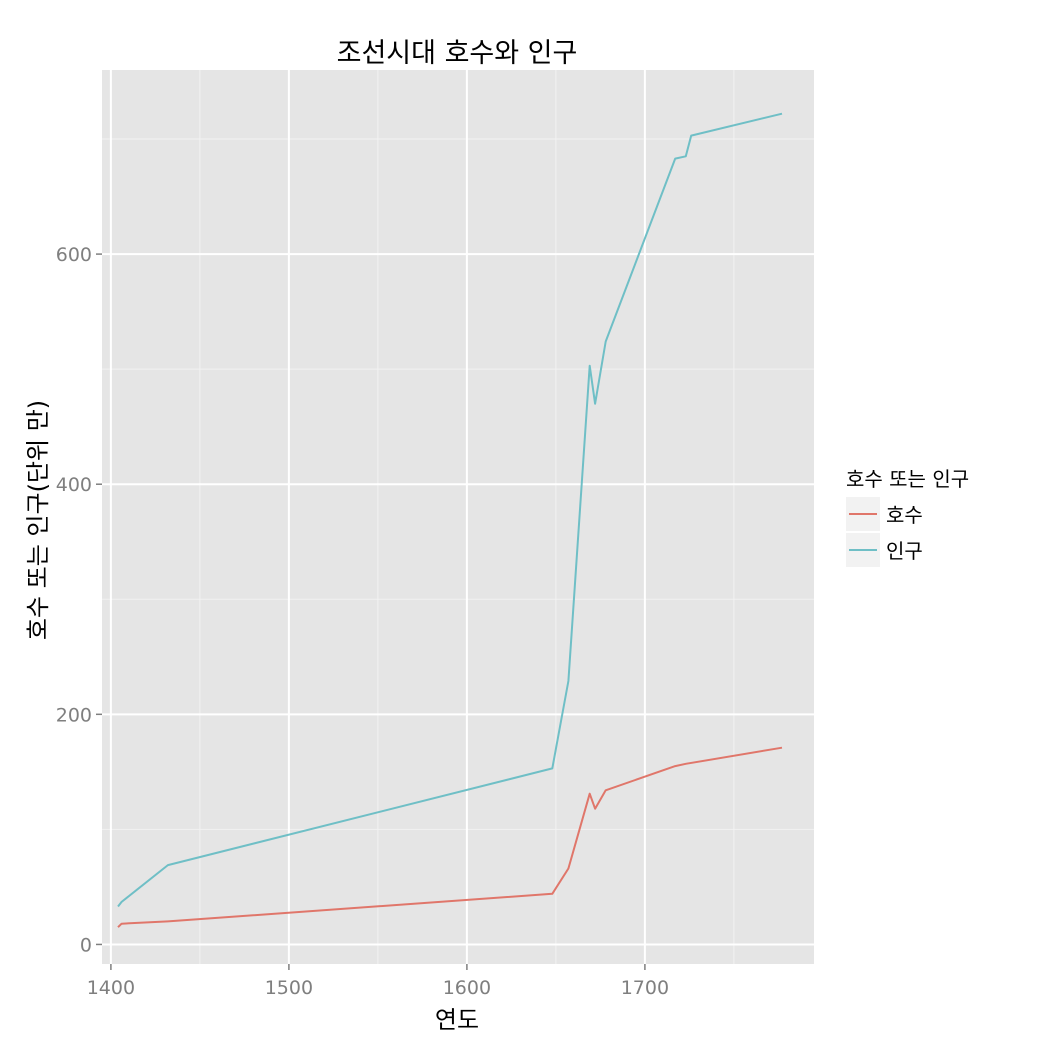 The height and width of the screenshot is (1054, 1050). I want to click on legend-title: 호수 또는 인구, so click(907, 479).